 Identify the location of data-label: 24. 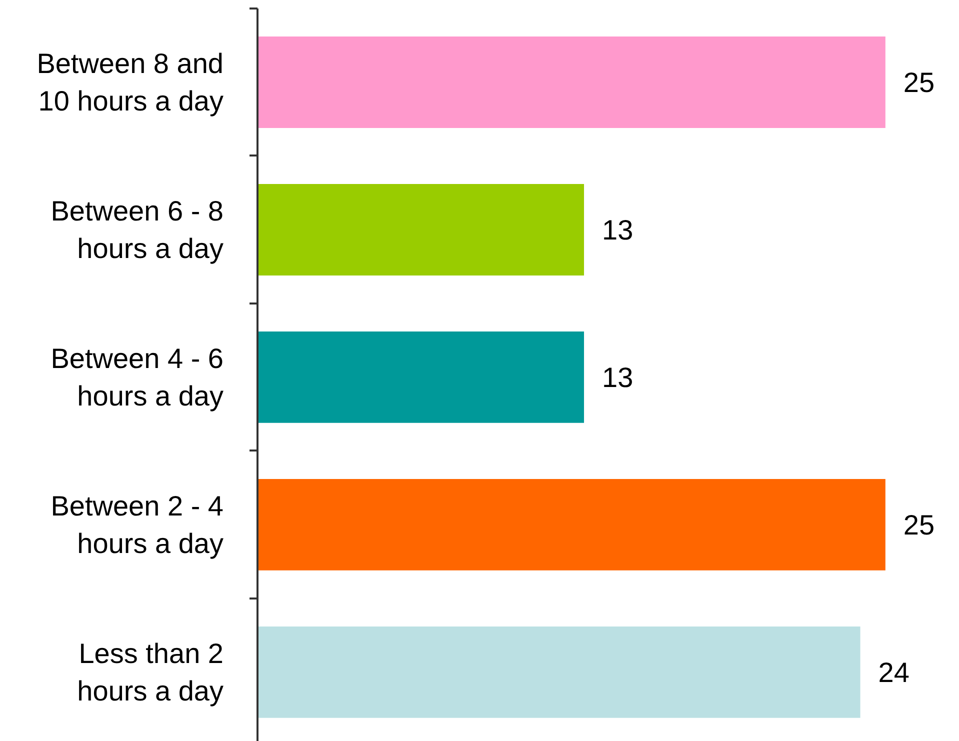
(894, 672).